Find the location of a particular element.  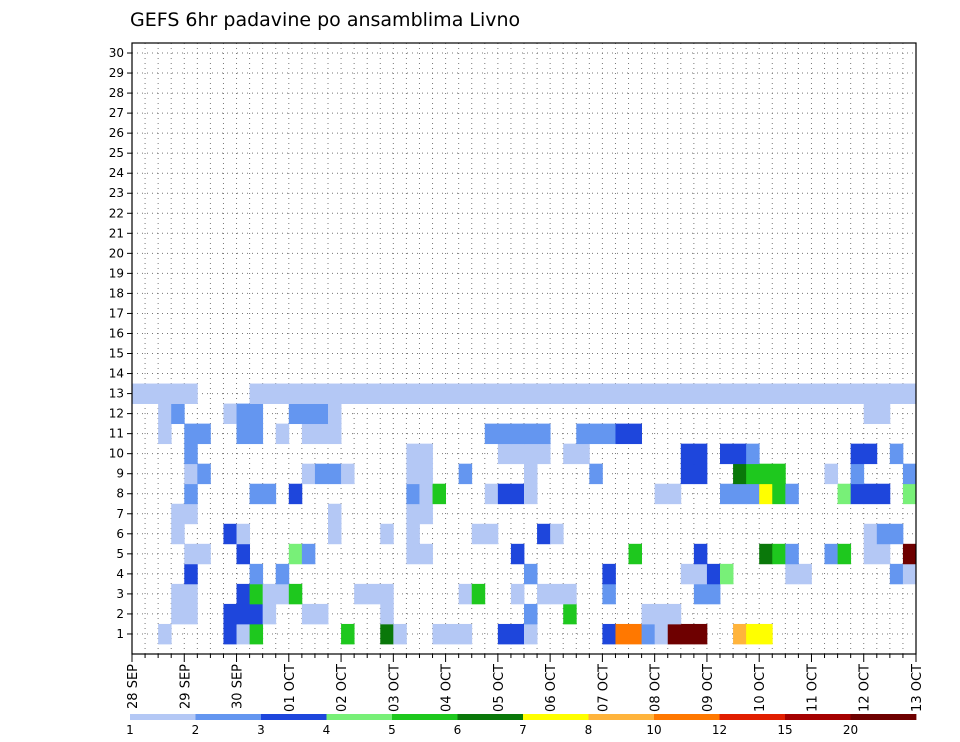

y-tick-label: 16 is located at coordinates (116, 333).